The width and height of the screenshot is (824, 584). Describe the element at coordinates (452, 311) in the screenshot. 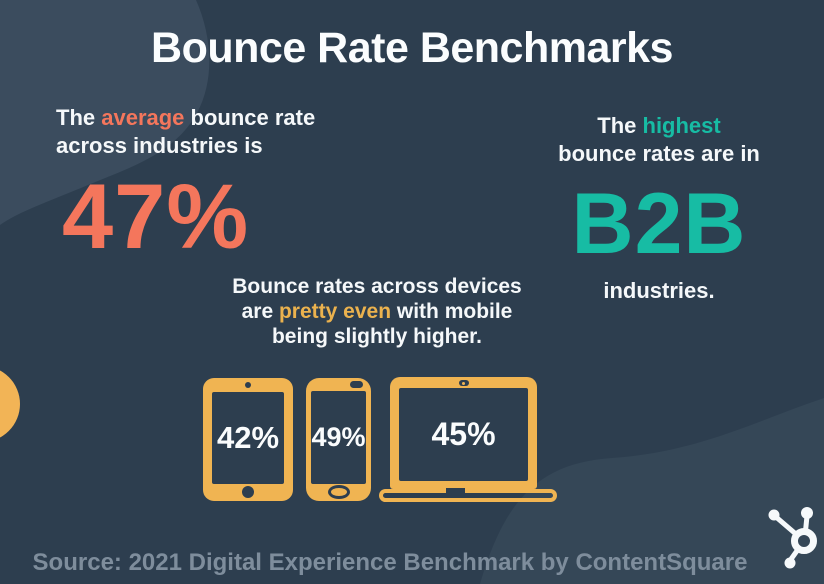

I see `devices-note-line2-post: with mobile` at that location.